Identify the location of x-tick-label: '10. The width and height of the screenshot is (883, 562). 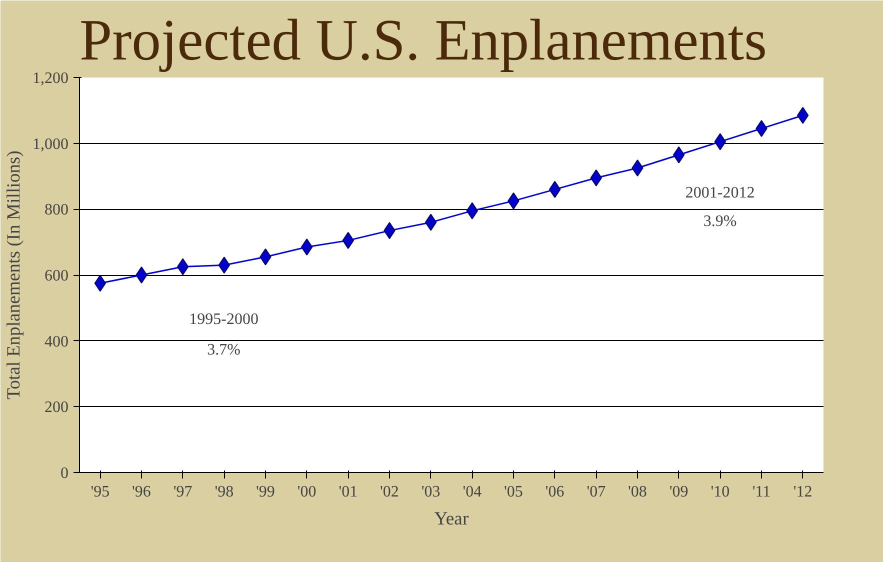
(720, 492).